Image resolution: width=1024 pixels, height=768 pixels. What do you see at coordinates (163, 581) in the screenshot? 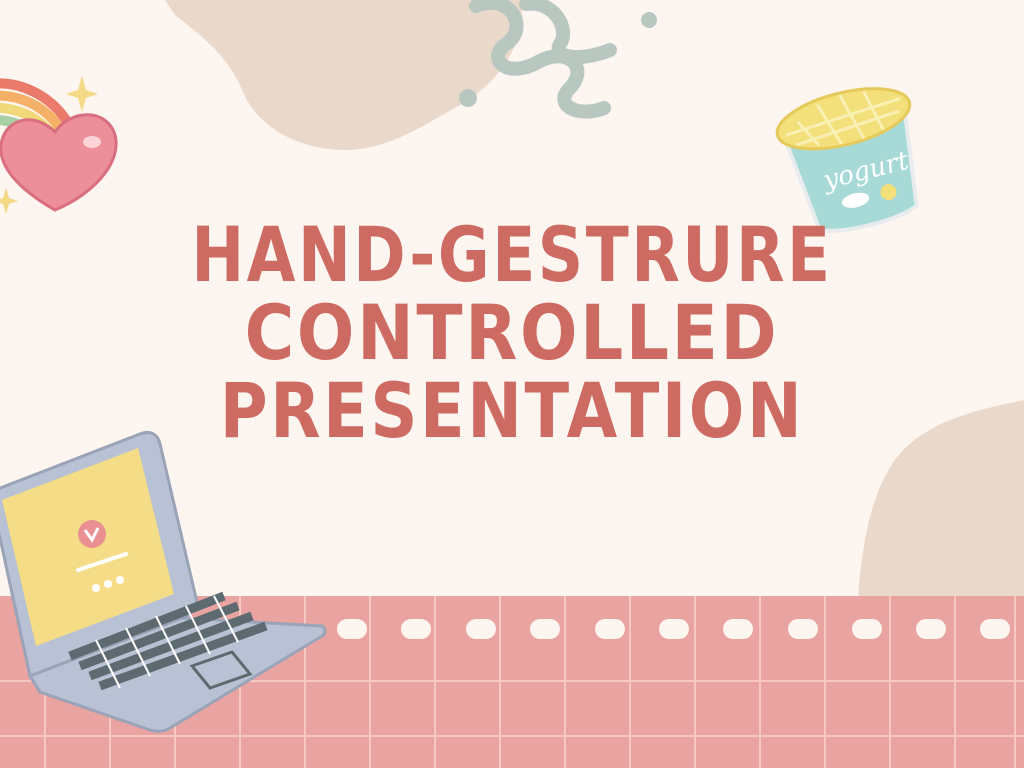
I see `laptop-icon` at bounding box center [163, 581].